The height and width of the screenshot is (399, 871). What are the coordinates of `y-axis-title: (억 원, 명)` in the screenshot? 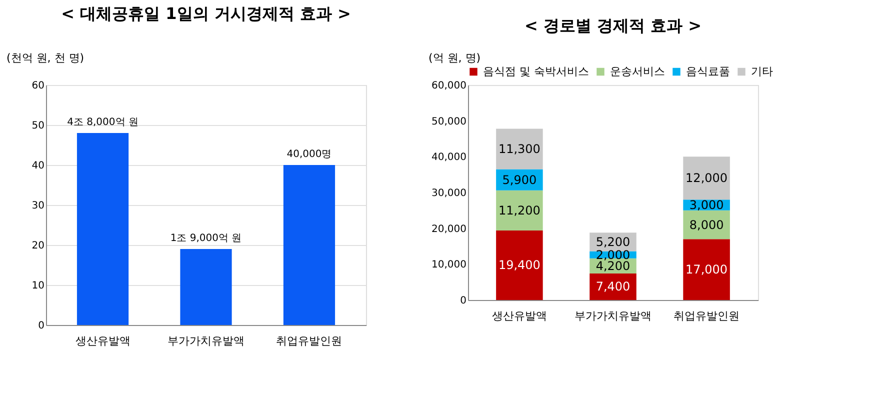 It's located at (454, 58).